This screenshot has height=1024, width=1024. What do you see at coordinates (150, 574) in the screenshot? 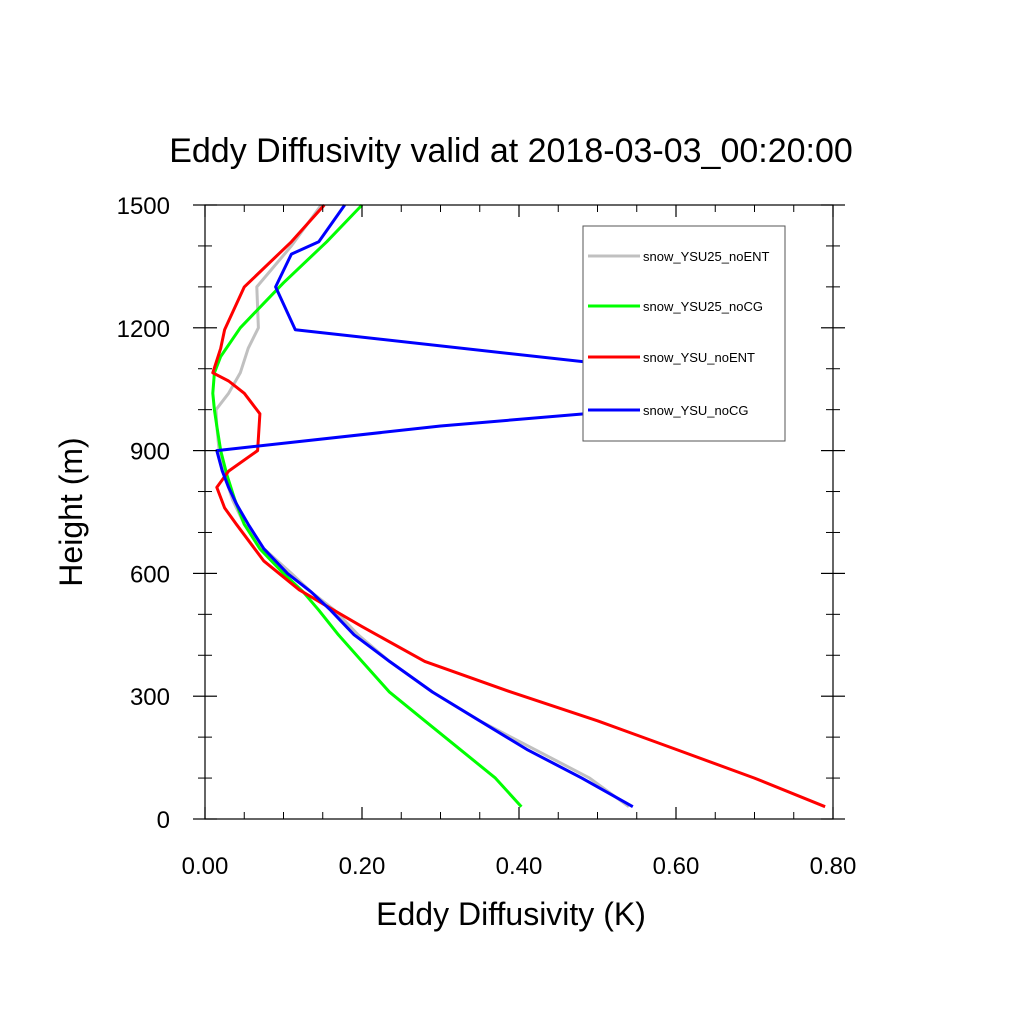
I see `y-tick-label: 600` at bounding box center [150, 574].